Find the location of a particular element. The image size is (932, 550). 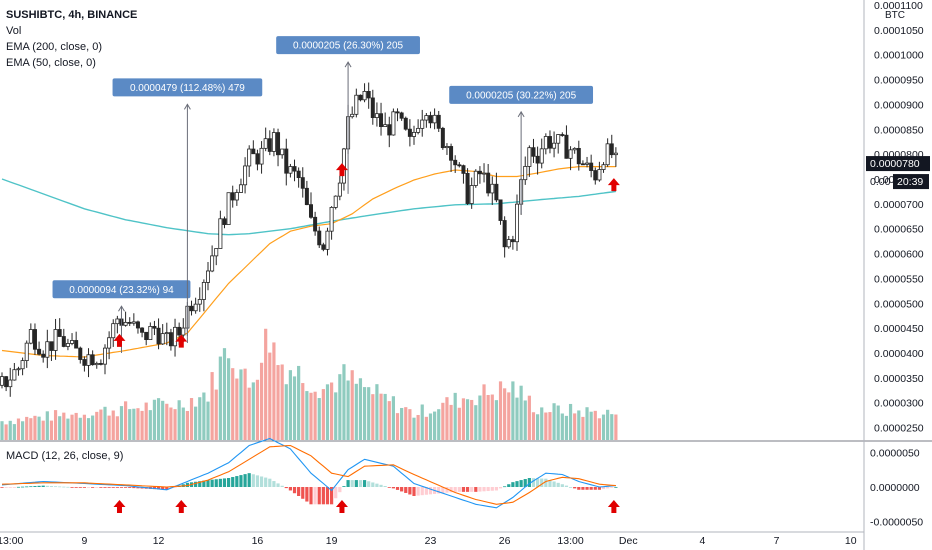

price-tick-label: 0.0000400 is located at coordinates (899, 354).